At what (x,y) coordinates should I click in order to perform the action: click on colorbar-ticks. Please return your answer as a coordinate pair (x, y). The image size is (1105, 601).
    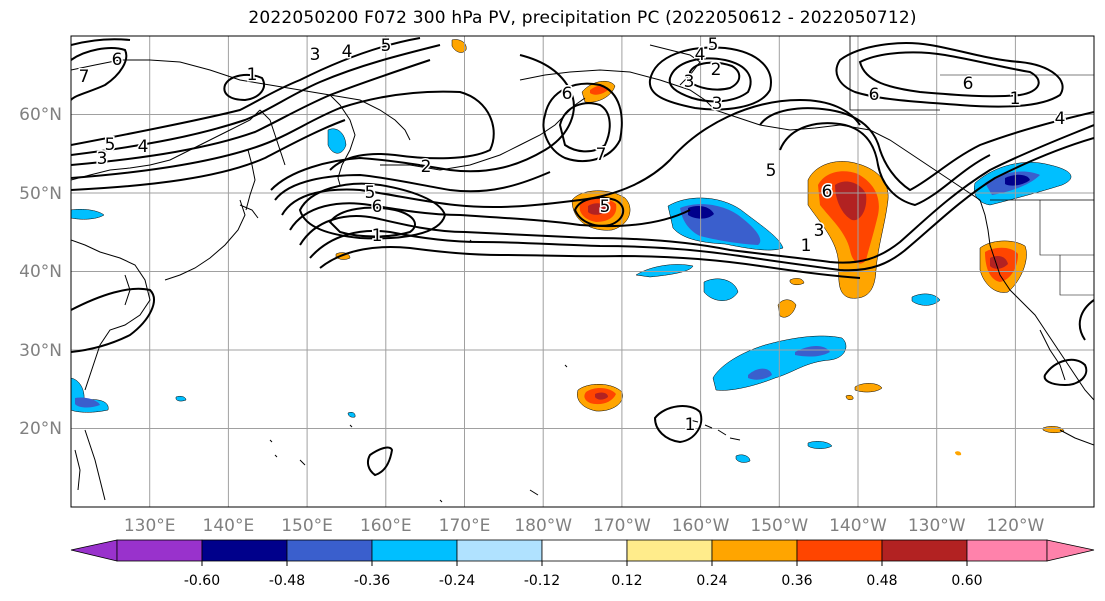
    Looking at the image, I should click on (584, 563).